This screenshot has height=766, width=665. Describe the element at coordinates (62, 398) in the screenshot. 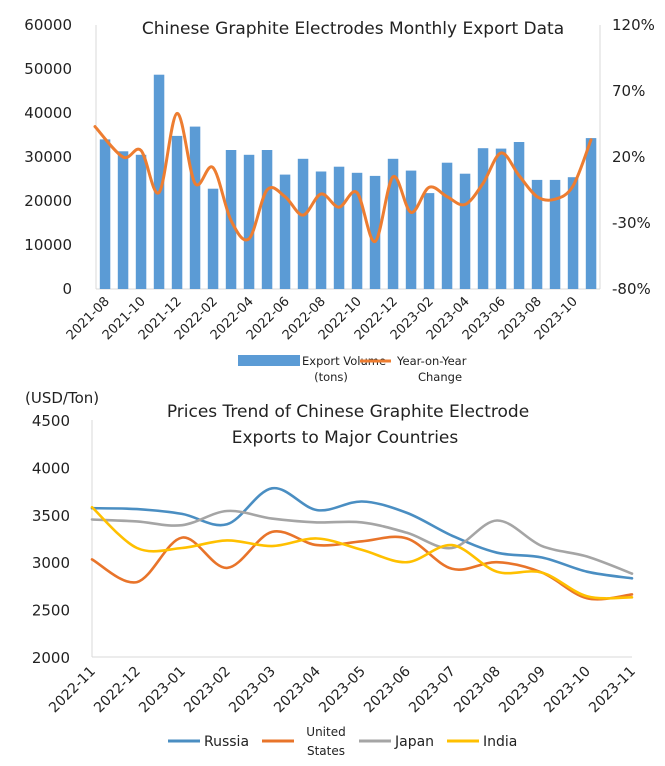

I see `unit-label: (USD/Ton)` at that location.